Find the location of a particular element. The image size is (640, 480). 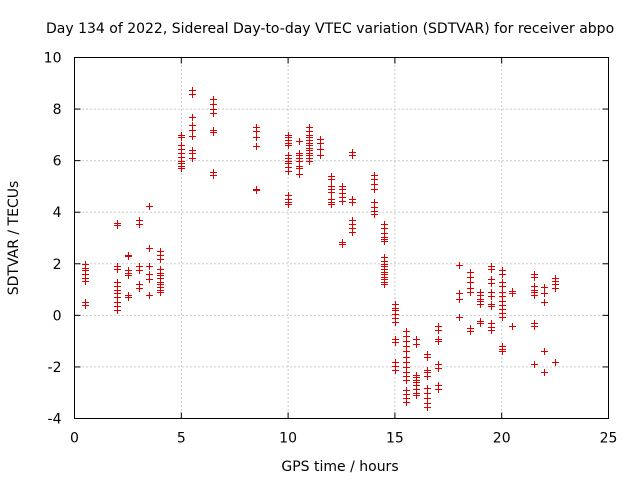

y-axis-label: SDTVAR / TECUs is located at coordinates (14, 238).